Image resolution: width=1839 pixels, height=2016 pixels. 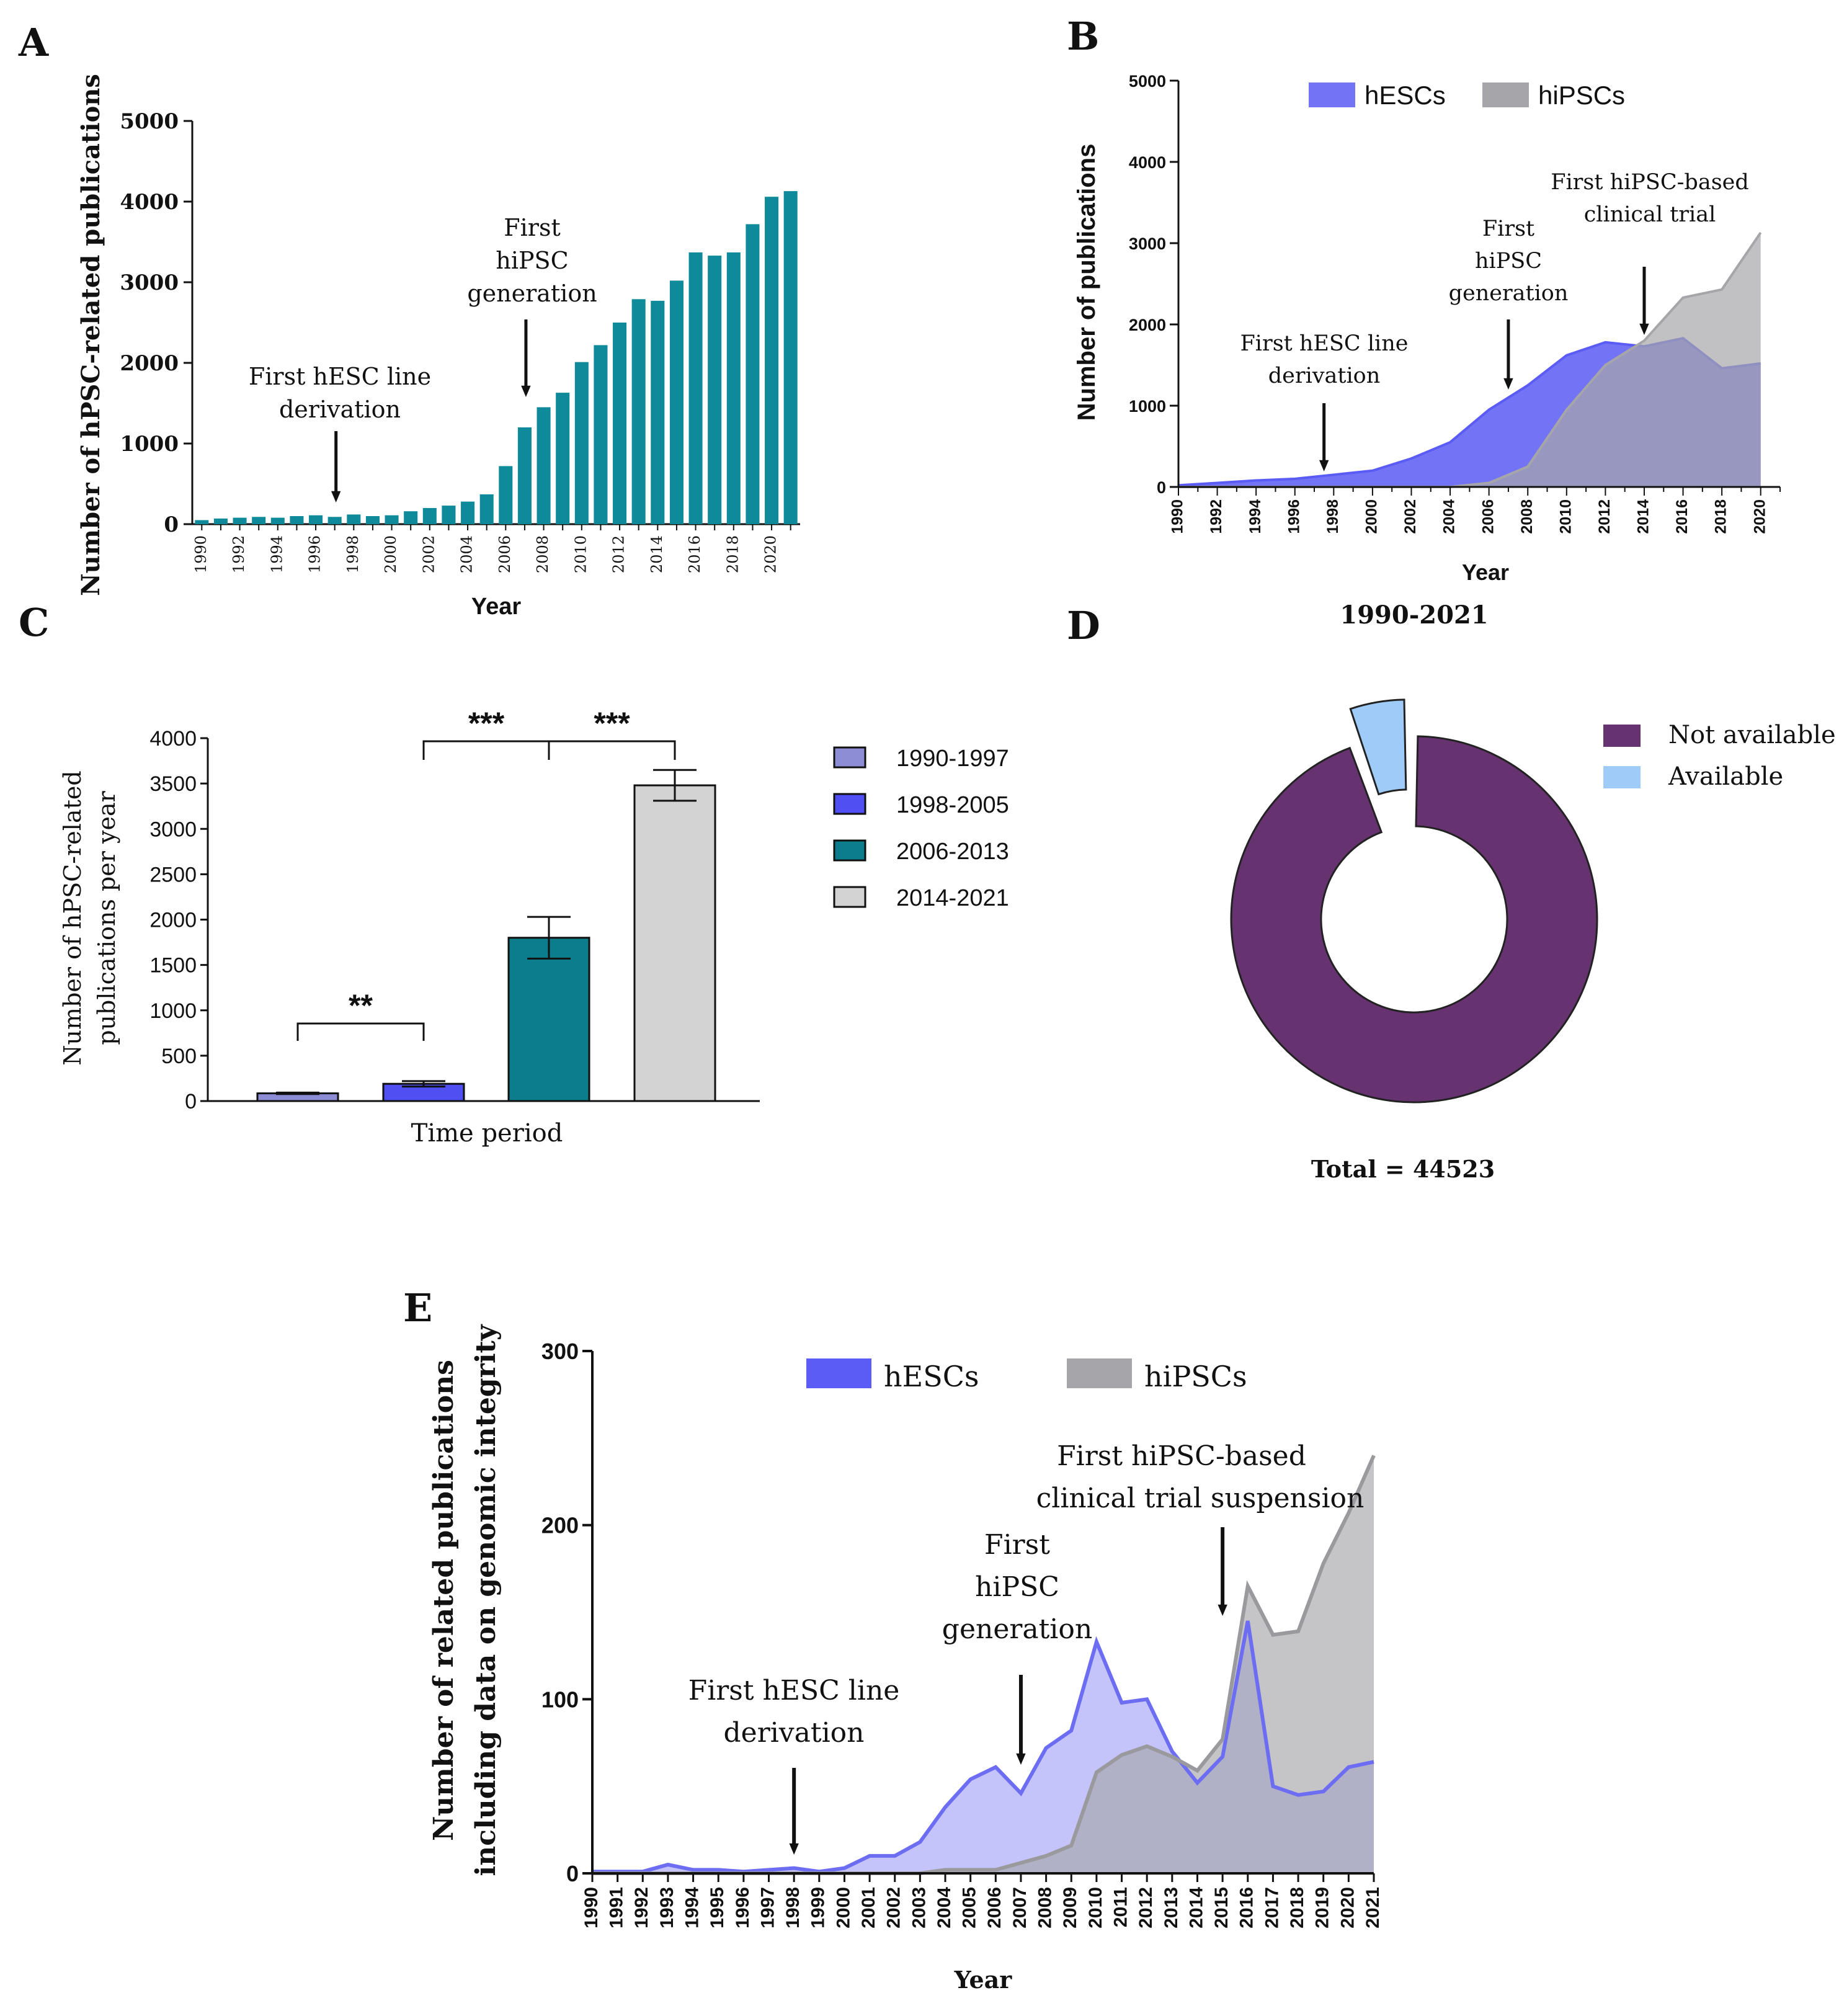 What do you see at coordinates (619, 554) in the screenshot?
I see `panel-a-x-tick-label: 2012` at bounding box center [619, 554].